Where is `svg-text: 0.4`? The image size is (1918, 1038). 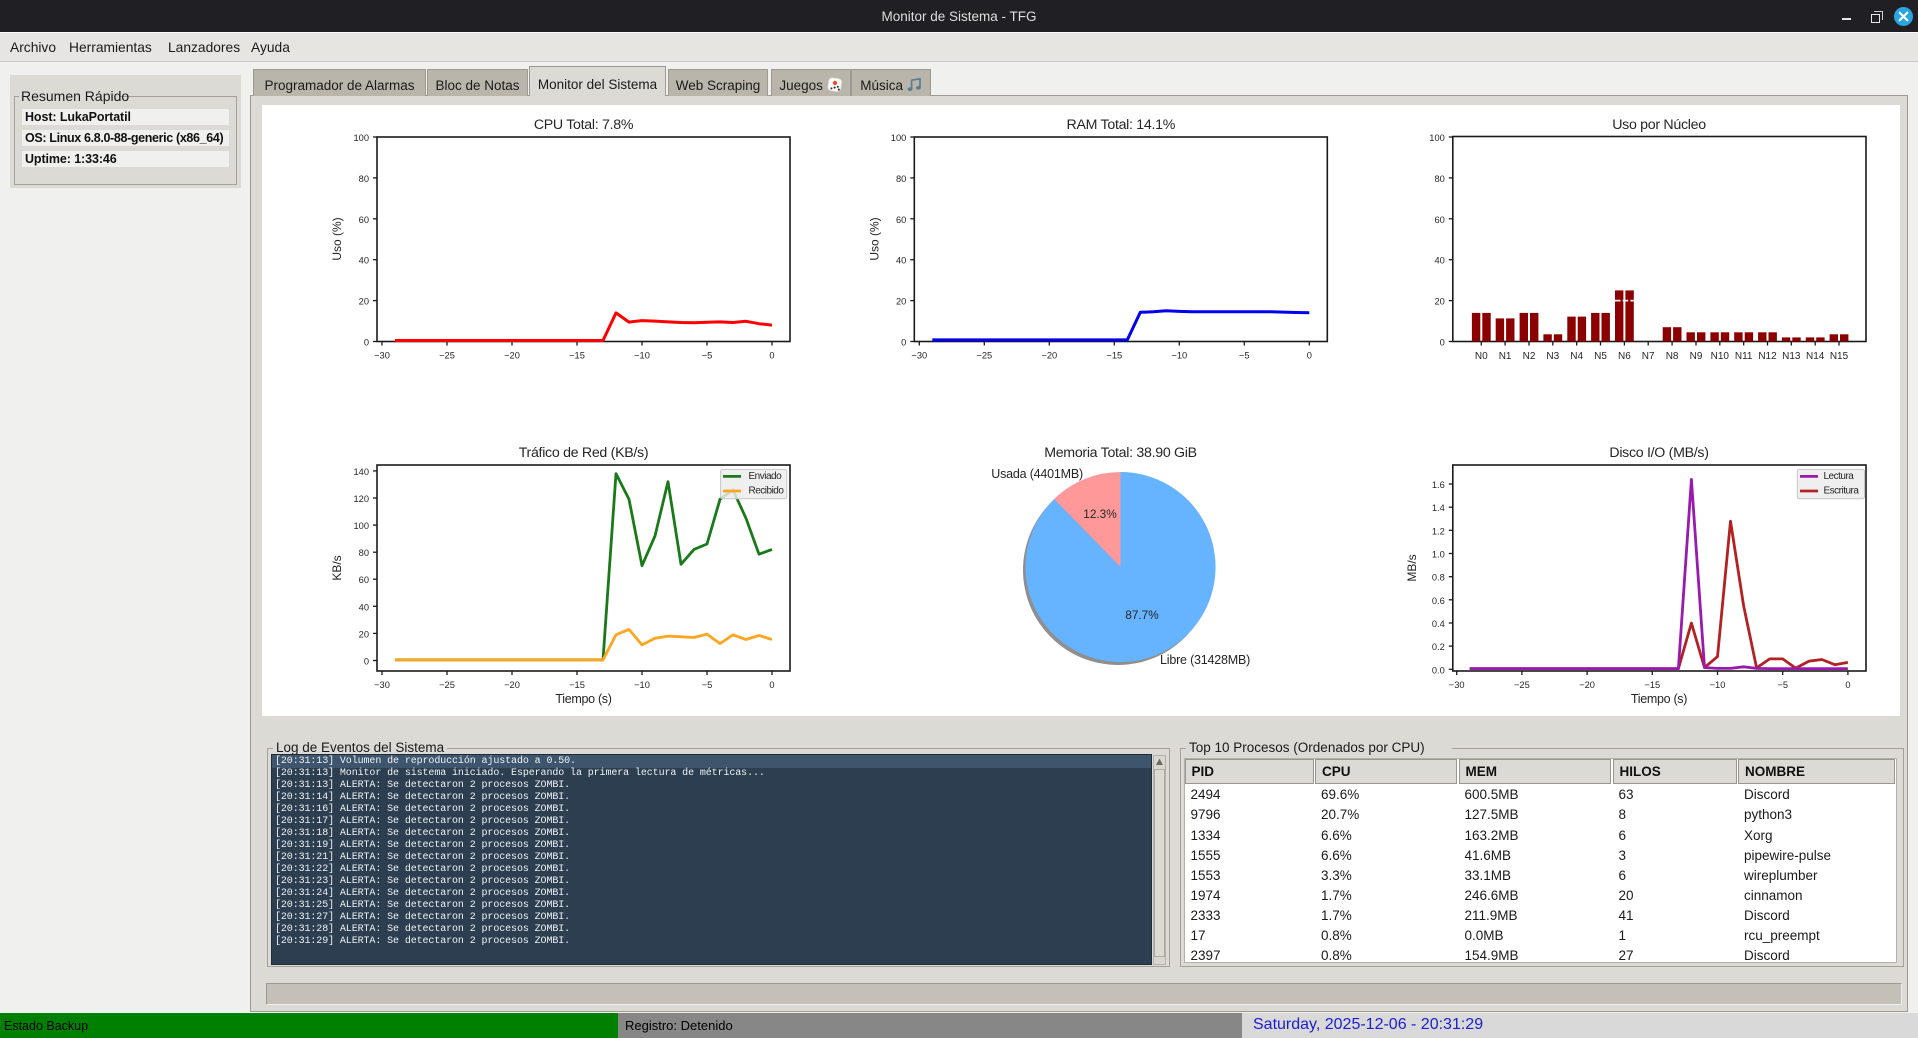
svg-text: 0.4 is located at coordinates (1438, 624).